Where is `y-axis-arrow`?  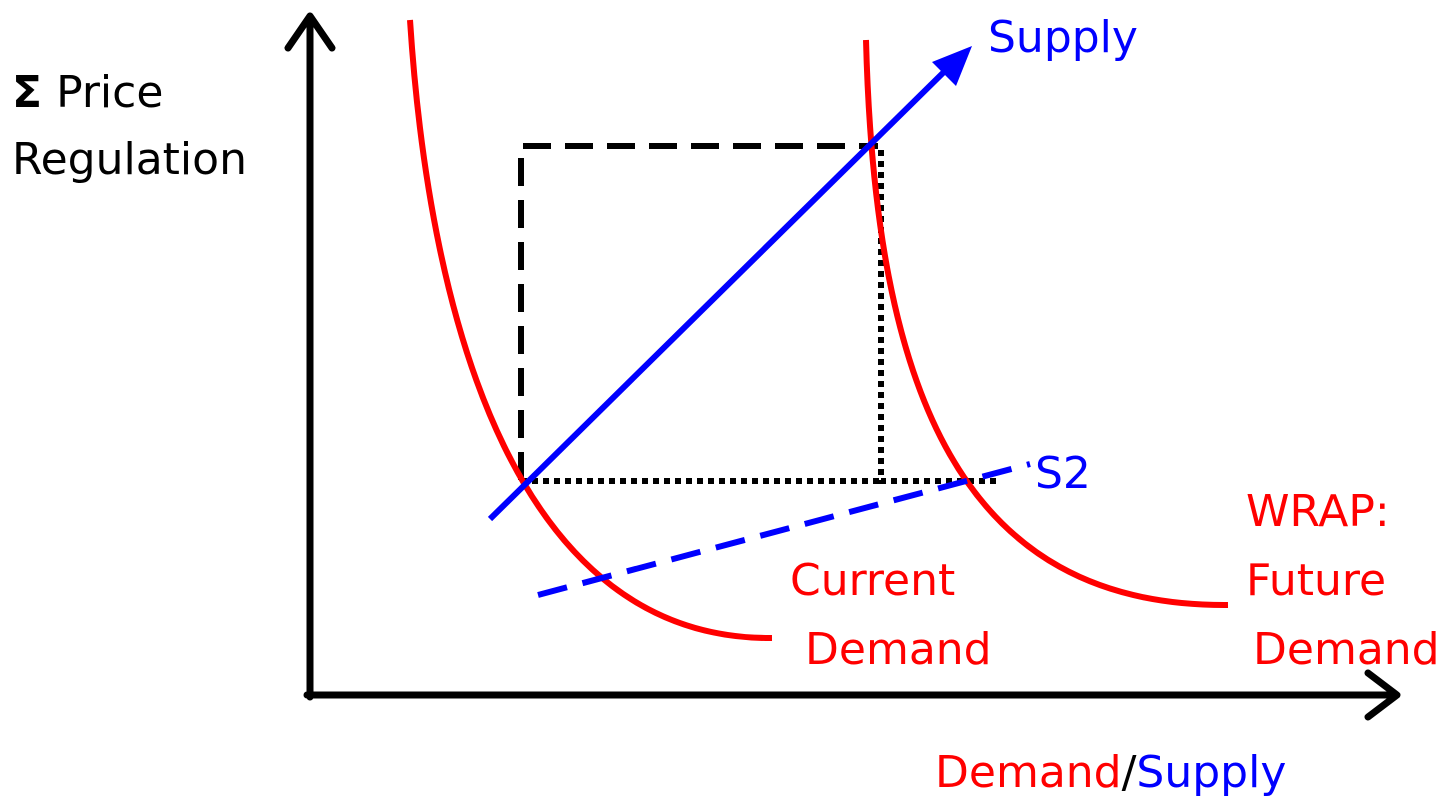 y-axis-arrow is located at coordinates (310, 32).